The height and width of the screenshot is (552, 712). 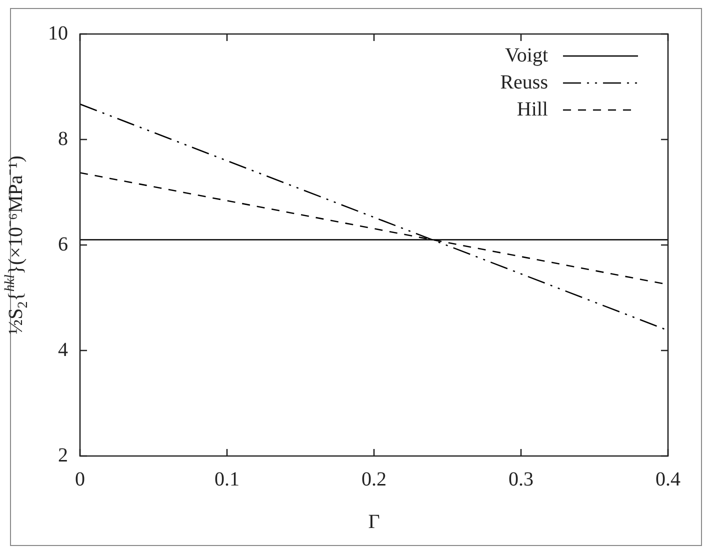 What do you see at coordinates (227, 479) in the screenshot?
I see `x-tick-label: 0.1` at bounding box center [227, 479].